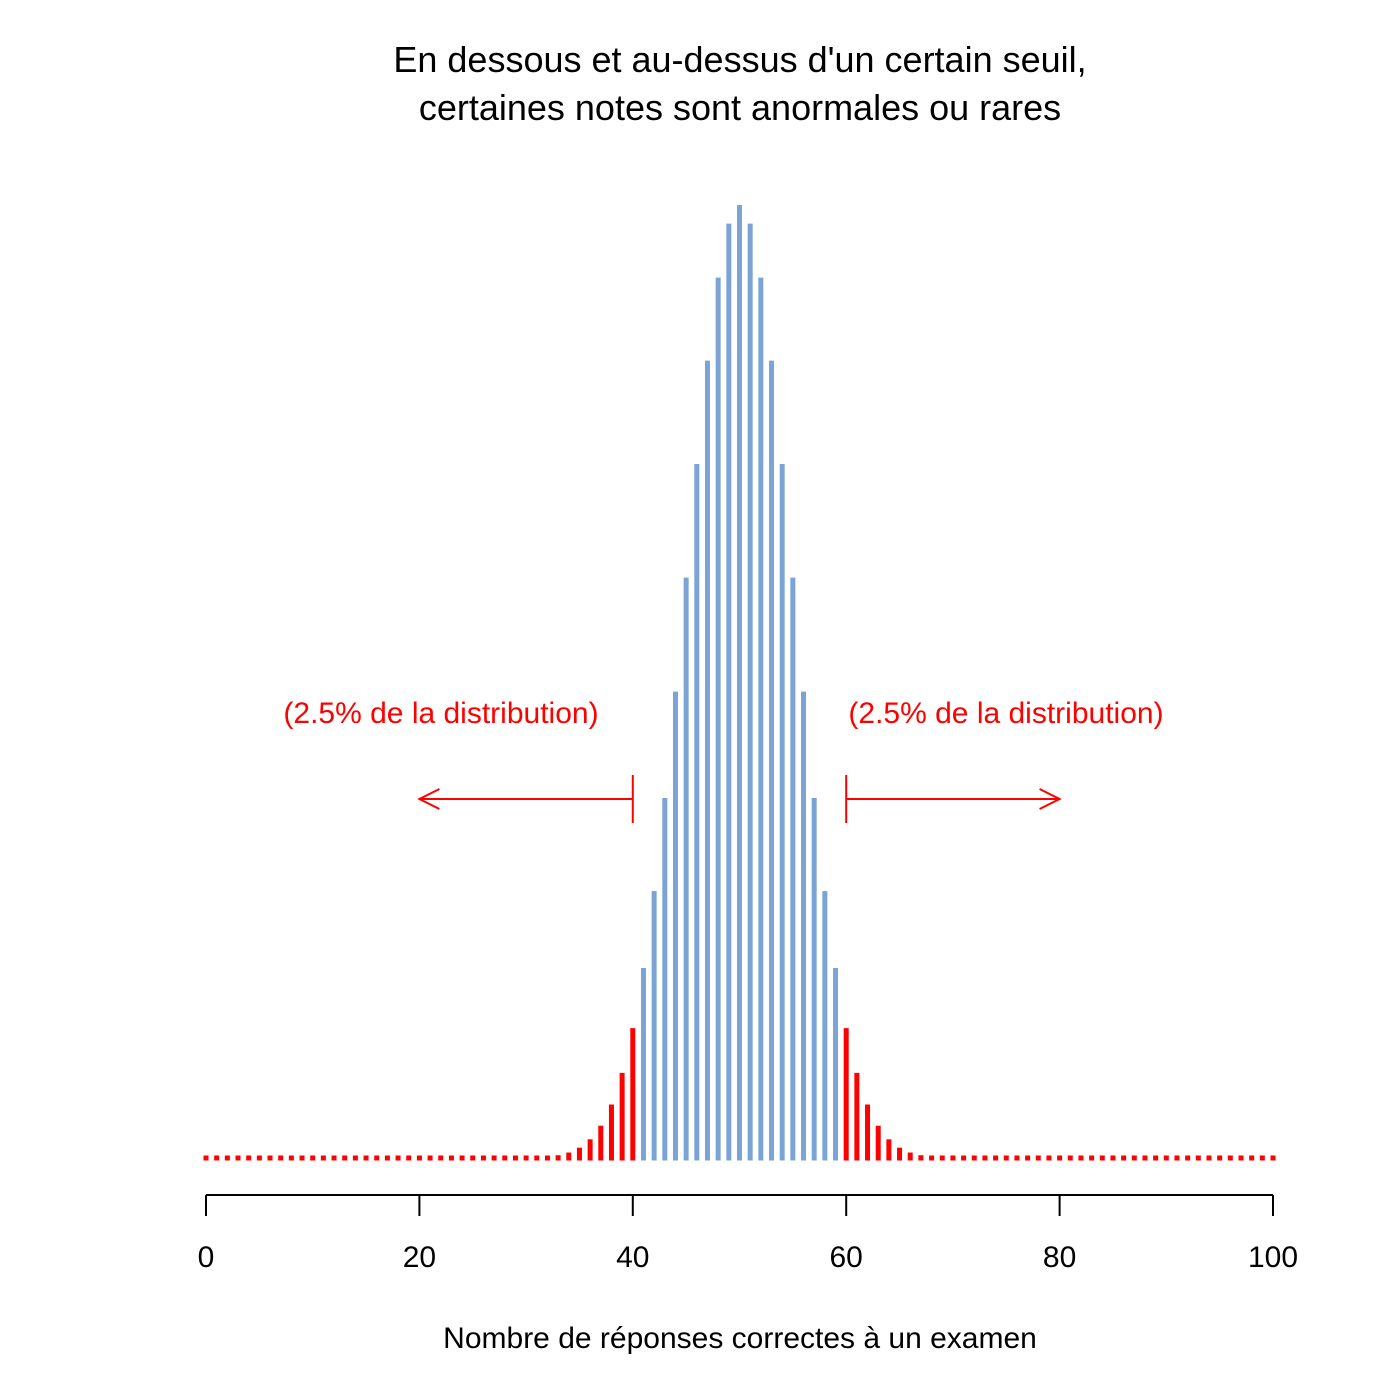 Image resolution: width=1400 pixels, height=1400 pixels. I want to click on x-axis-label: Nombre de réponses correctes à un examen, so click(740, 1338).